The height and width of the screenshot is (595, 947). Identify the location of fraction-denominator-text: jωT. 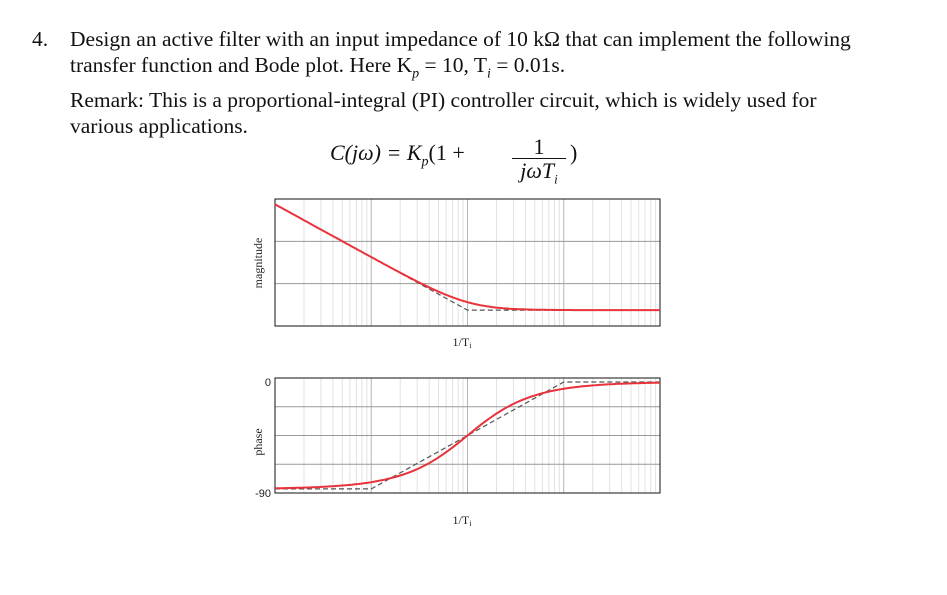
(537, 170).